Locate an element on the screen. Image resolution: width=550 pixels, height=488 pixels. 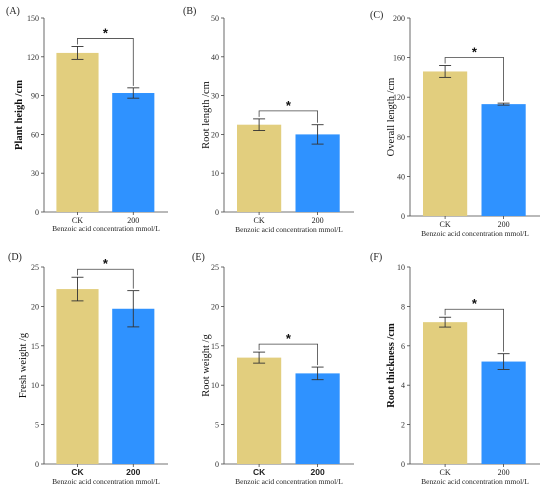
y-tick-label: 6 is located at coordinates (403, 346).